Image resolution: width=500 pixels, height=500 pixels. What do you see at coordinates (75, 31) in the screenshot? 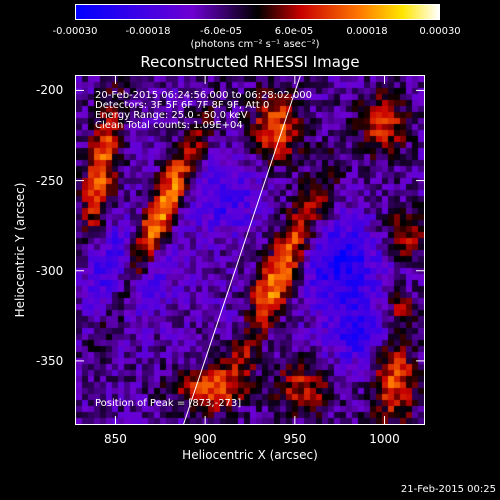
I see `colorbar-tick-label: -0.00030` at bounding box center [75, 31].